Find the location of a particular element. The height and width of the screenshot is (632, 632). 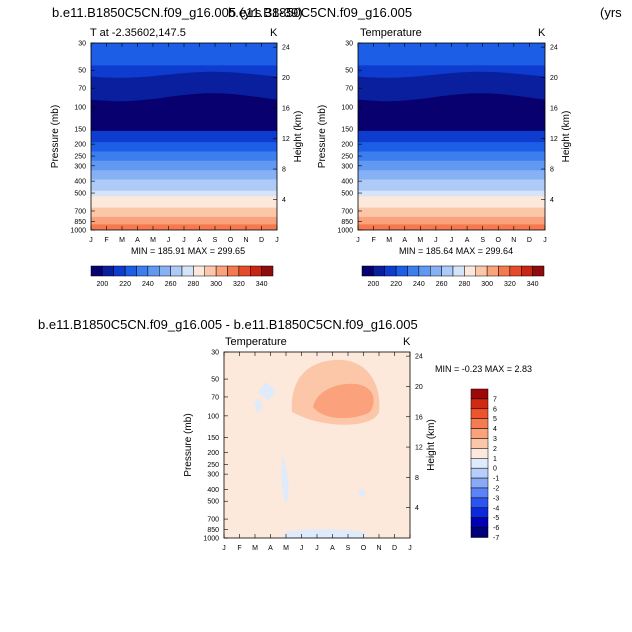

p2-y2label: Height (km) is located at coordinates (431, 445).